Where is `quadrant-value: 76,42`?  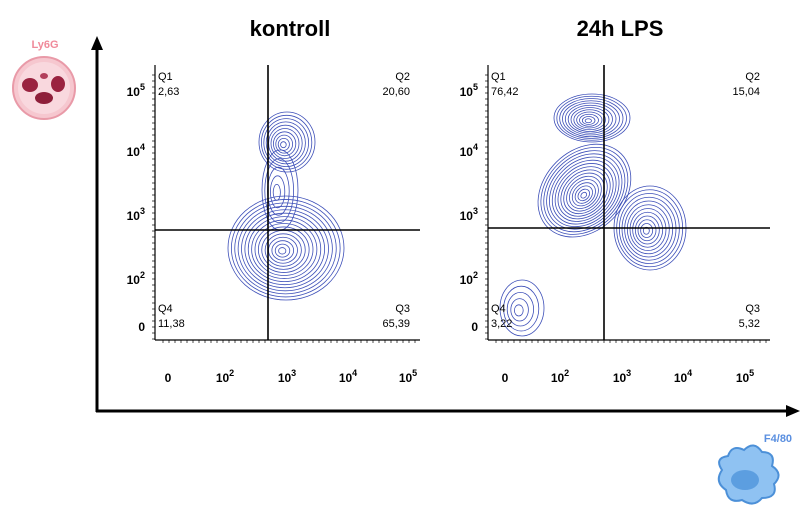
quadrant-value: 76,42 is located at coordinates (505, 92).